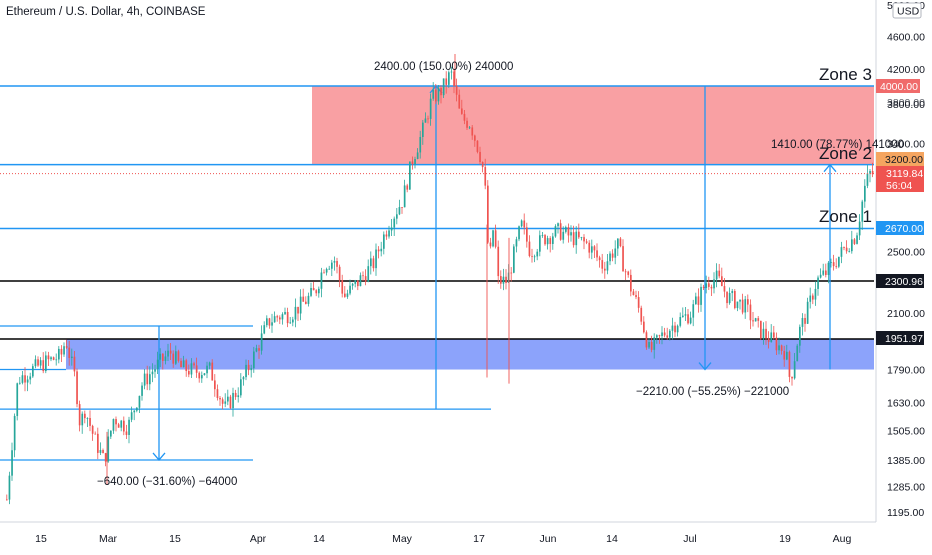  What do you see at coordinates (904, 282) in the screenshot?
I see `svg-text: 2300.96` at bounding box center [904, 282].